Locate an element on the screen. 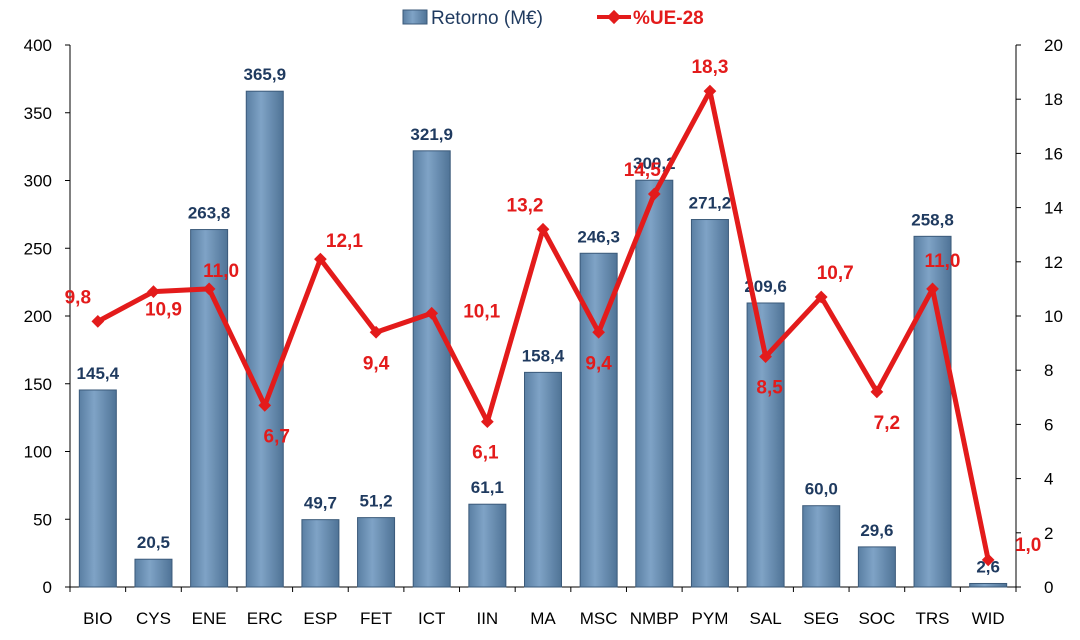 The height and width of the screenshot is (640, 1080). bar-data-label: 246,3 is located at coordinates (598, 236).